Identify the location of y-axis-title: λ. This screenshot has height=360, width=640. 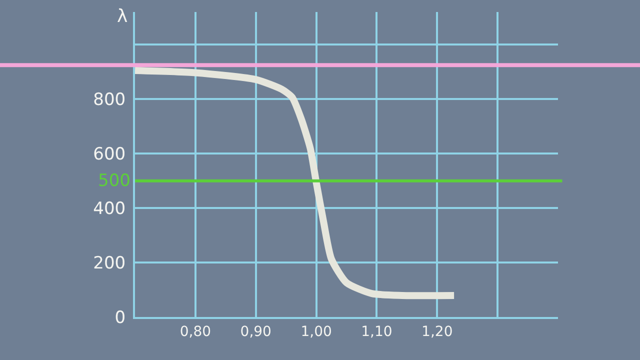
(122, 16).